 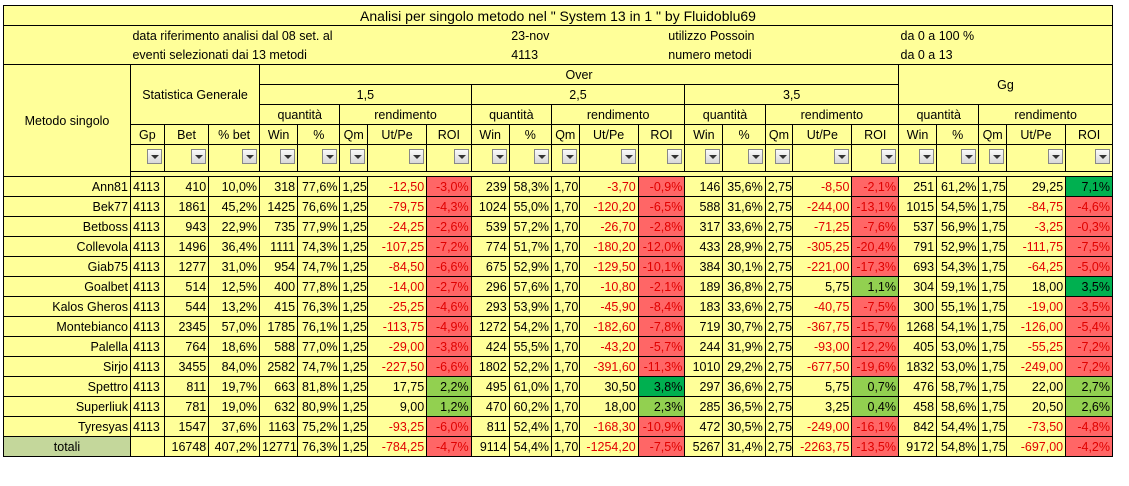 I want to click on roi-cell: -12,0%, so click(x=661, y=246).